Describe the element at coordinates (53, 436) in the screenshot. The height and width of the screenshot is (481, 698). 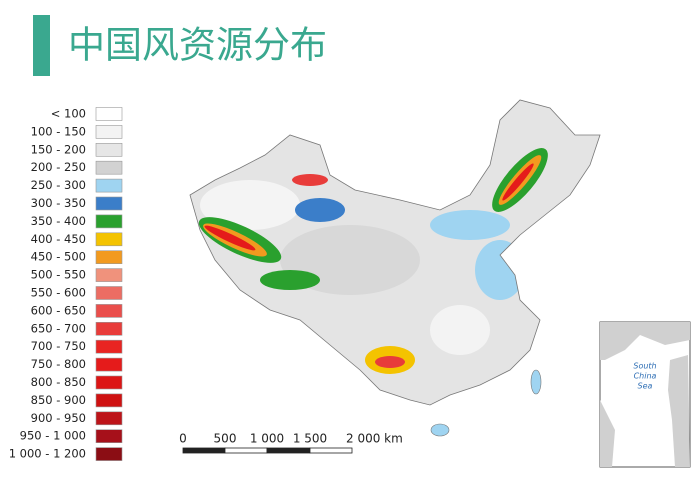
I see `legend-label: 950 - 1 000` at that location.